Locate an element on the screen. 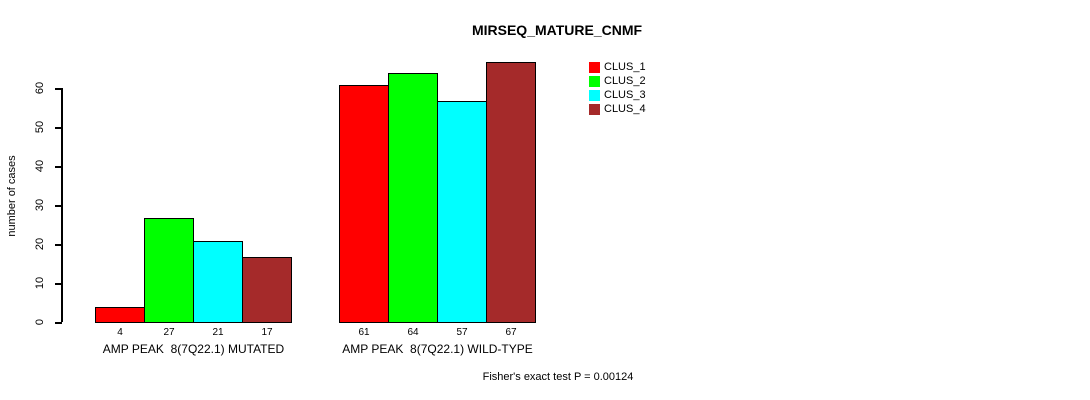 The height and width of the screenshot is (400, 1090). legend-label: CLUS_2 is located at coordinates (625, 81).